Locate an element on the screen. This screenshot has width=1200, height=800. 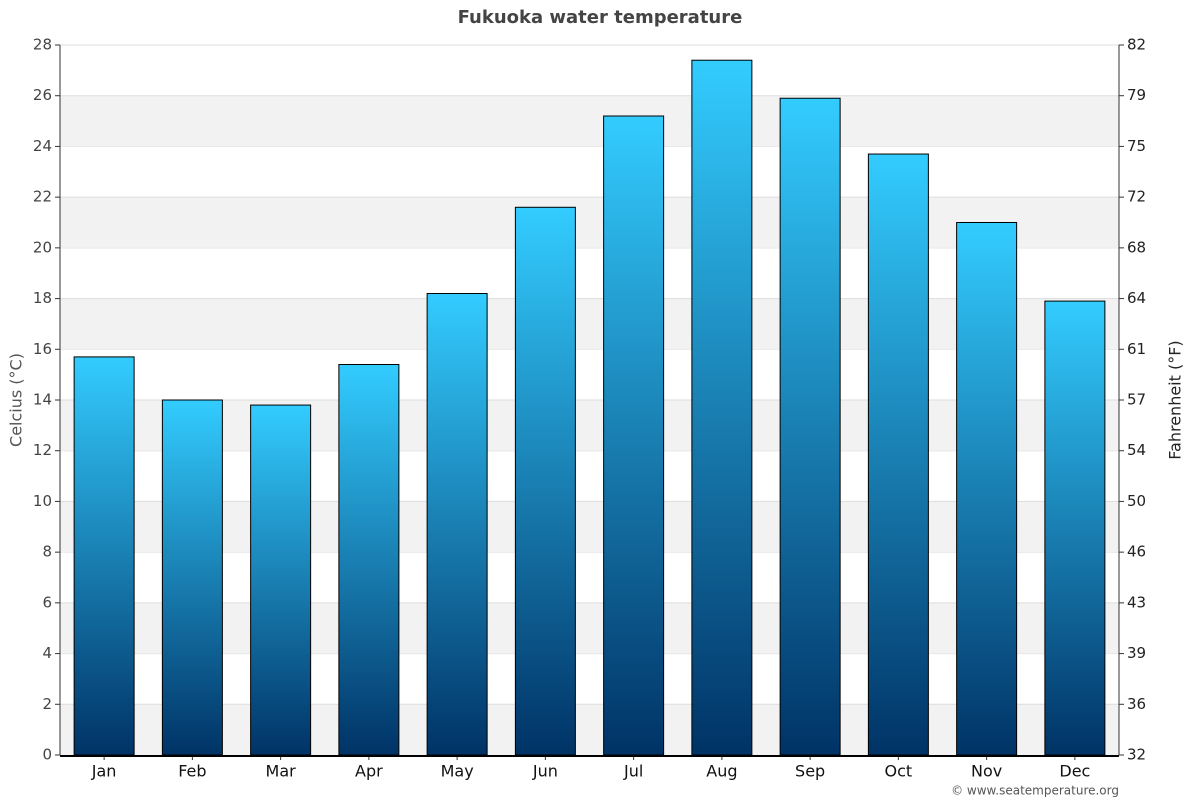
y-tick-label: 0 is located at coordinates (47, 755).